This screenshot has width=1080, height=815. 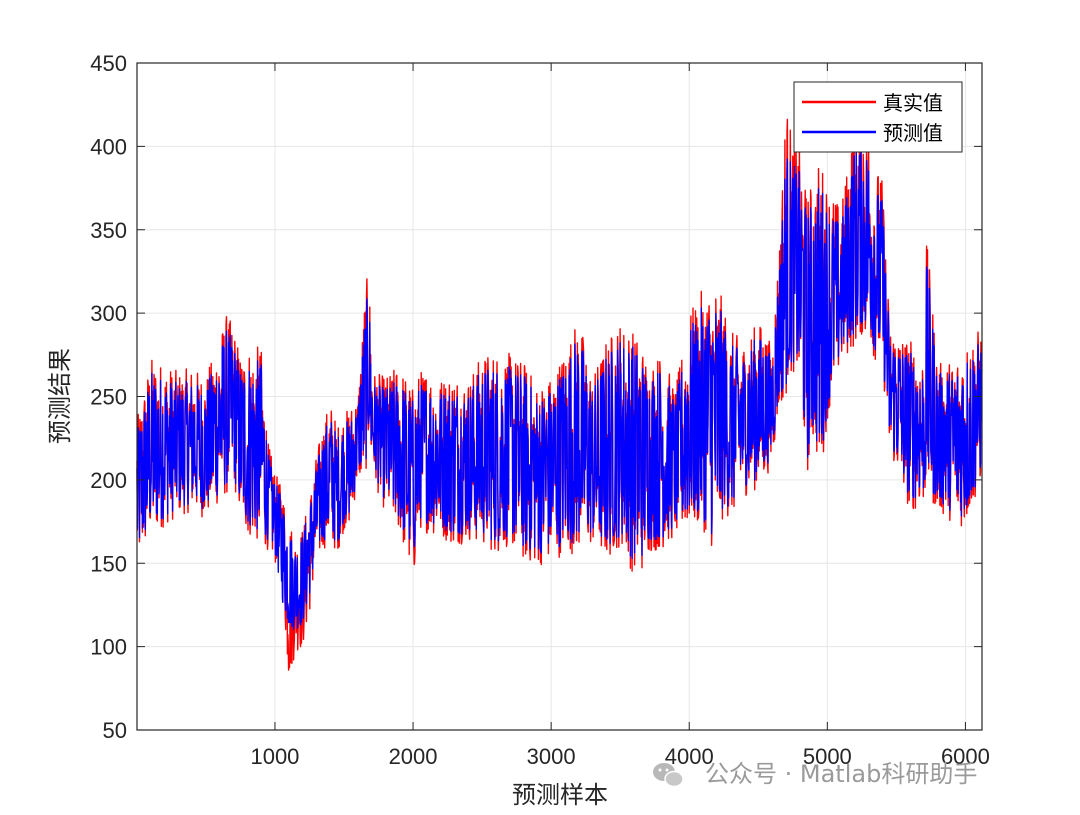 What do you see at coordinates (108, 647) in the screenshot?
I see `y-tick-label-1: 100` at bounding box center [108, 647].